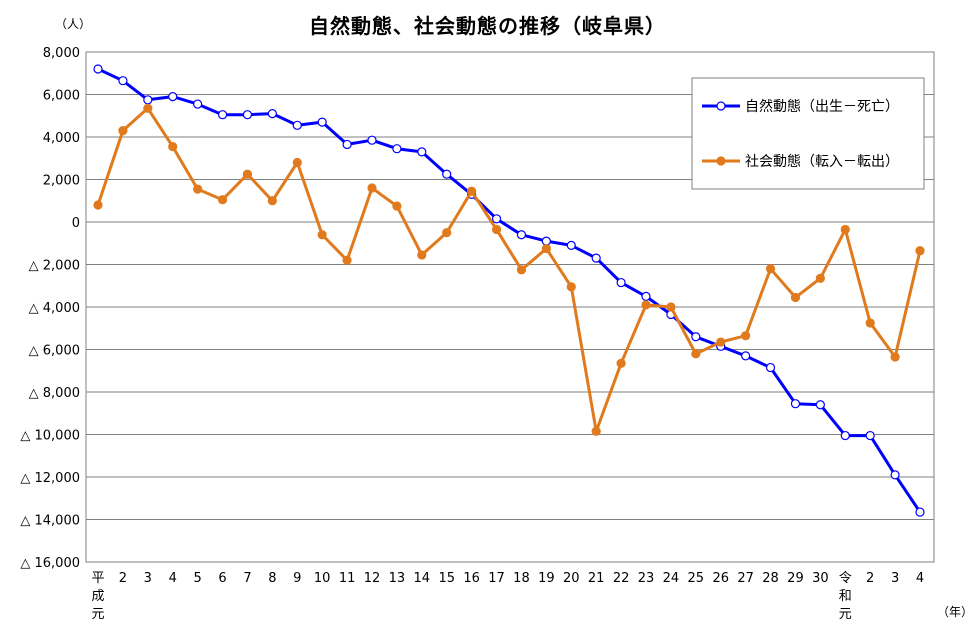 This screenshot has height=637, width=975. What do you see at coordinates (487, 26) in the screenshot?
I see `chart-title: 自然動態、社会動態の推移（岐阜県）` at bounding box center [487, 26].